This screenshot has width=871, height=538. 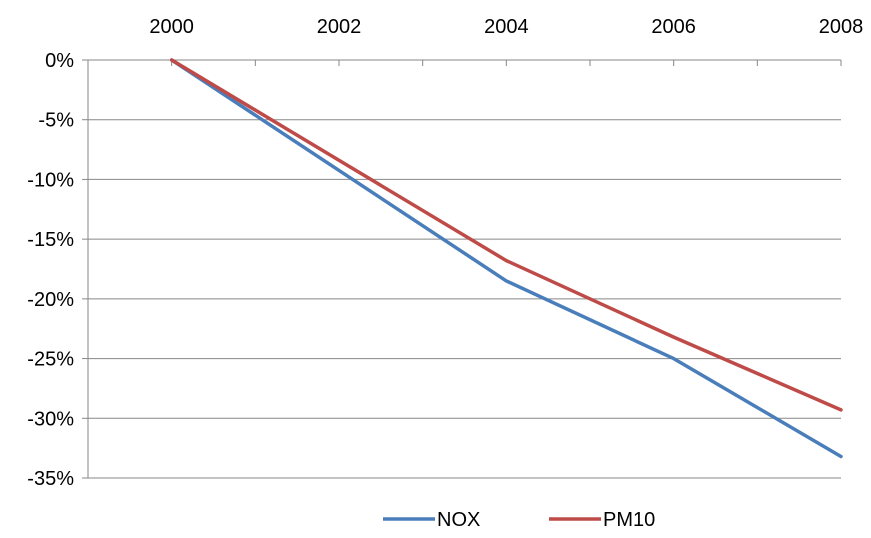 What do you see at coordinates (50, 360) in the screenshot?
I see `y-tick-label-5: -25%` at bounding box center [50, 360].